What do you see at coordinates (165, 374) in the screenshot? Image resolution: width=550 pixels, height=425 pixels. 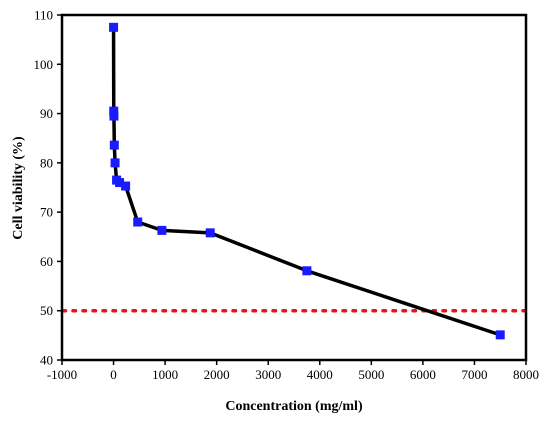 I see `x-tick-label: 1000` at bounding box center [165, 374].